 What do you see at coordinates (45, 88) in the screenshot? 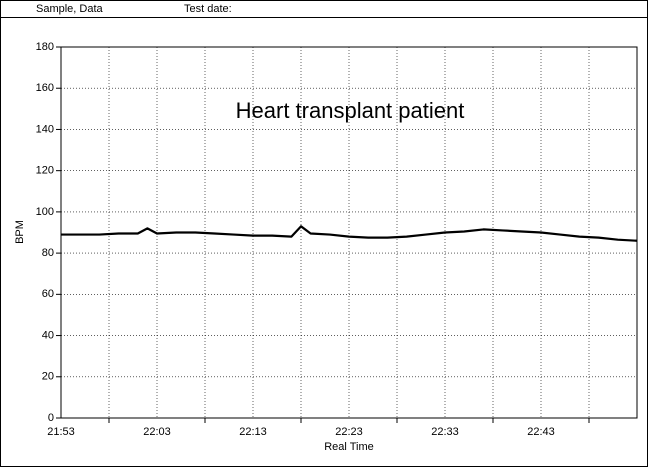
I see `y-tick-label: 160` at bounding box center [45, 88].